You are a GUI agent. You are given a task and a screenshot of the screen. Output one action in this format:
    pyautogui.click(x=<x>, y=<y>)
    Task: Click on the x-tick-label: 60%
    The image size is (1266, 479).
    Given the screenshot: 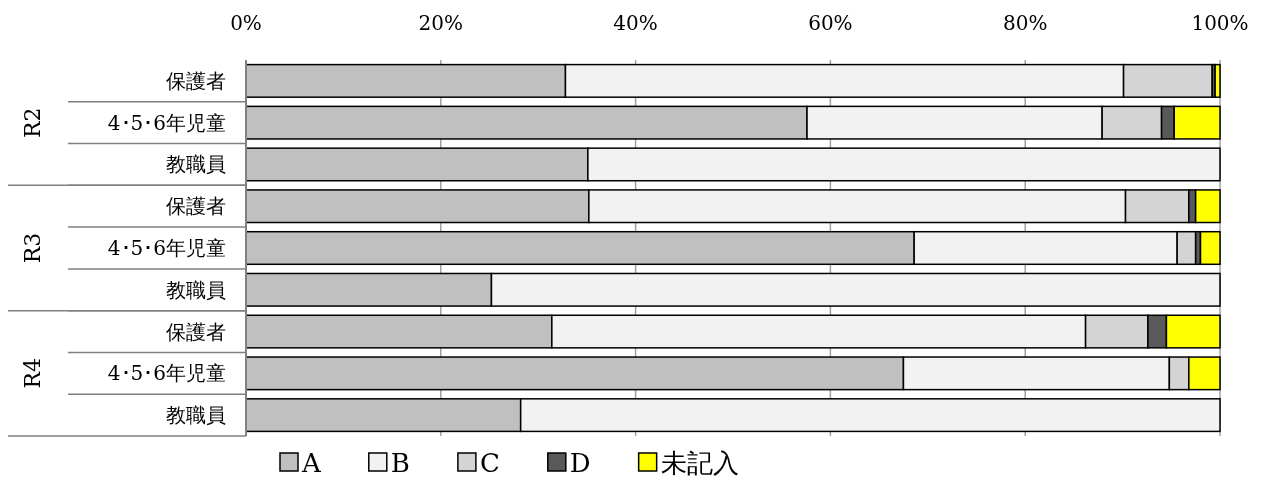 What is the action you would take?
    pyautogui.click(x=830, y=23)
    